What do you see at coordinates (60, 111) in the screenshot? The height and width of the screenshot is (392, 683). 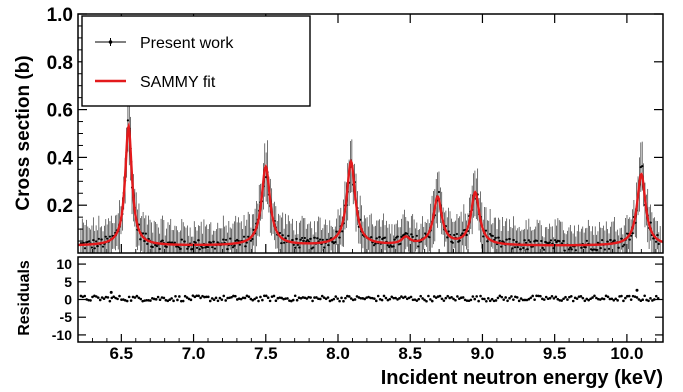 I see `y-tick-label: 0.6` at bounding box center [60, 111].